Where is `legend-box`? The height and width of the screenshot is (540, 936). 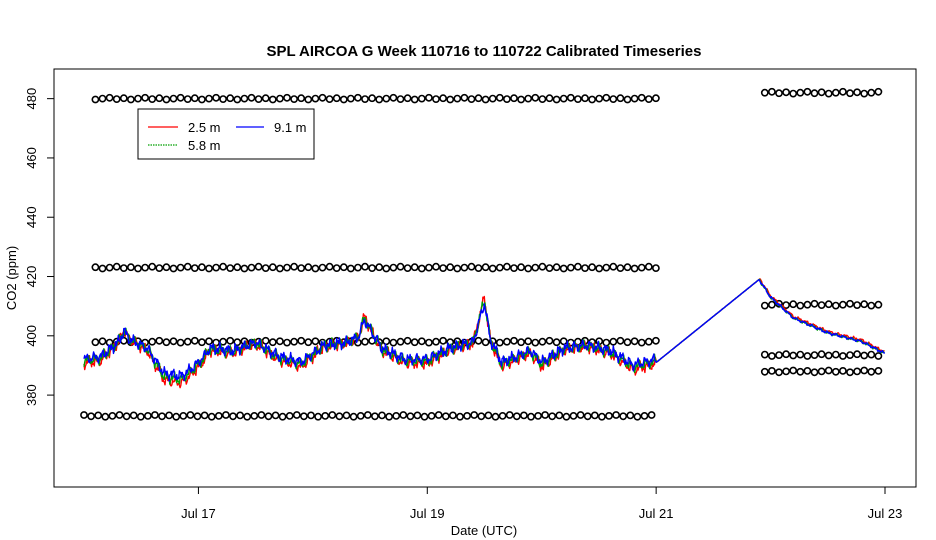
legend-box is located at coordinates (226, 134).